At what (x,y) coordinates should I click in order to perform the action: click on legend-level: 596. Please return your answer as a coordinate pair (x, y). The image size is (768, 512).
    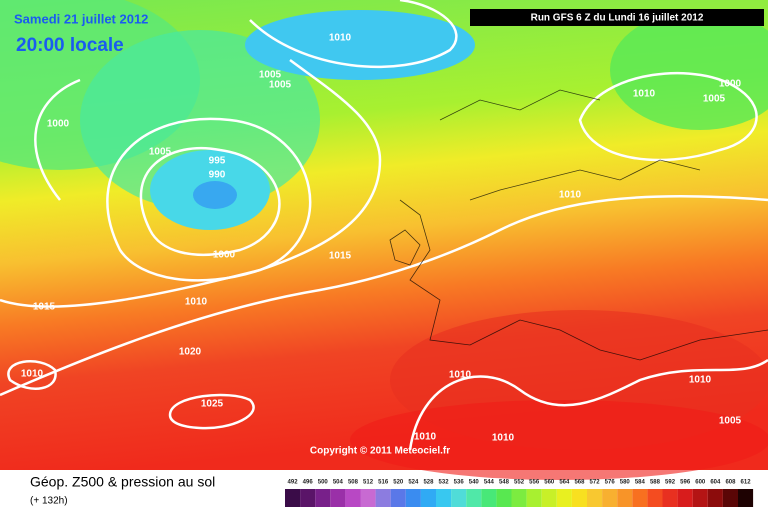
    Looking at the image, I should click on (685, 483).